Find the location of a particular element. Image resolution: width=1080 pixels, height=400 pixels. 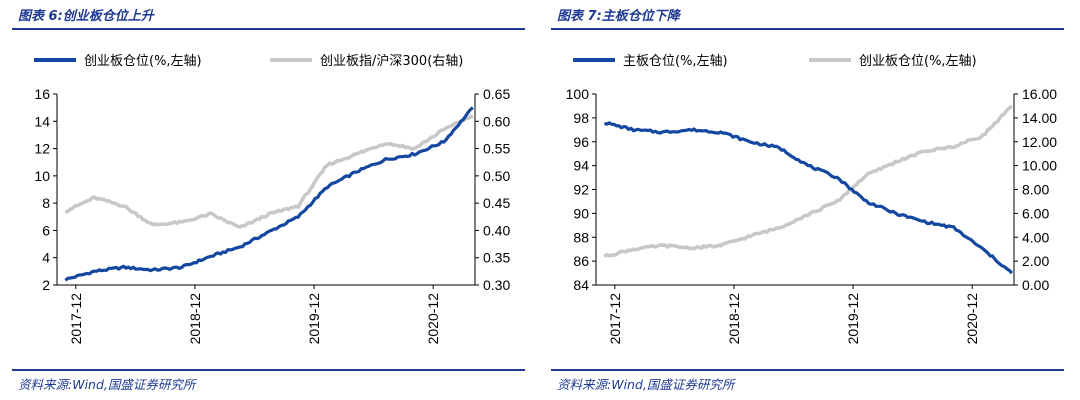

y-left-tick-label: 4 is located at coordinates (46, 258).